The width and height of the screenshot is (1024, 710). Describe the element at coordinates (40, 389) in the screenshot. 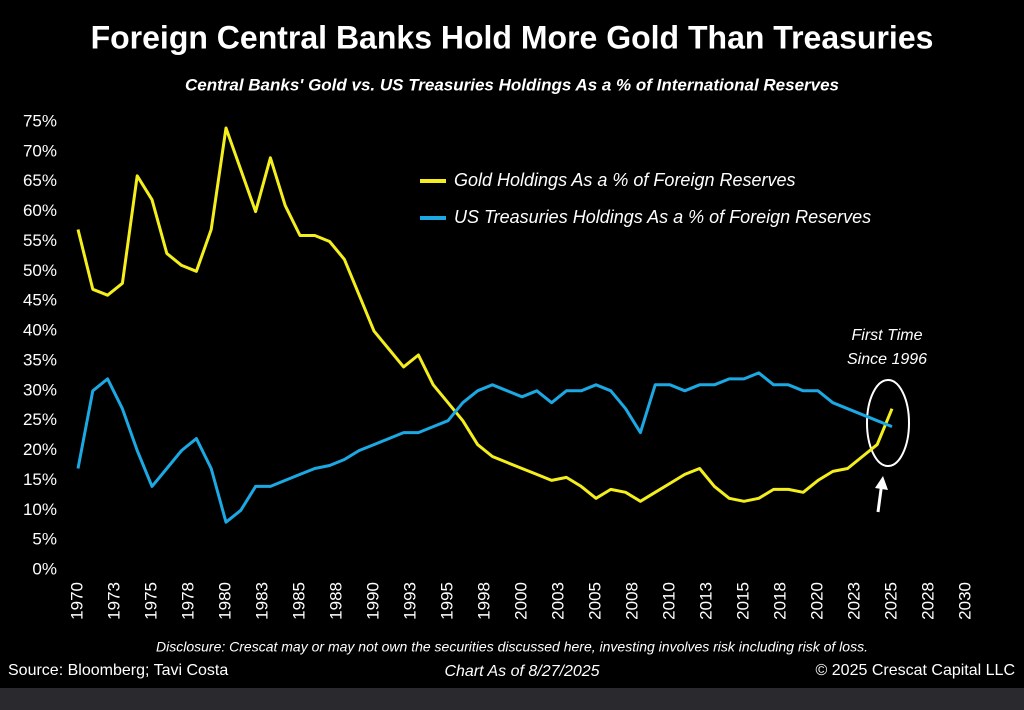

I see `y-tick-label: 30%` at that location.